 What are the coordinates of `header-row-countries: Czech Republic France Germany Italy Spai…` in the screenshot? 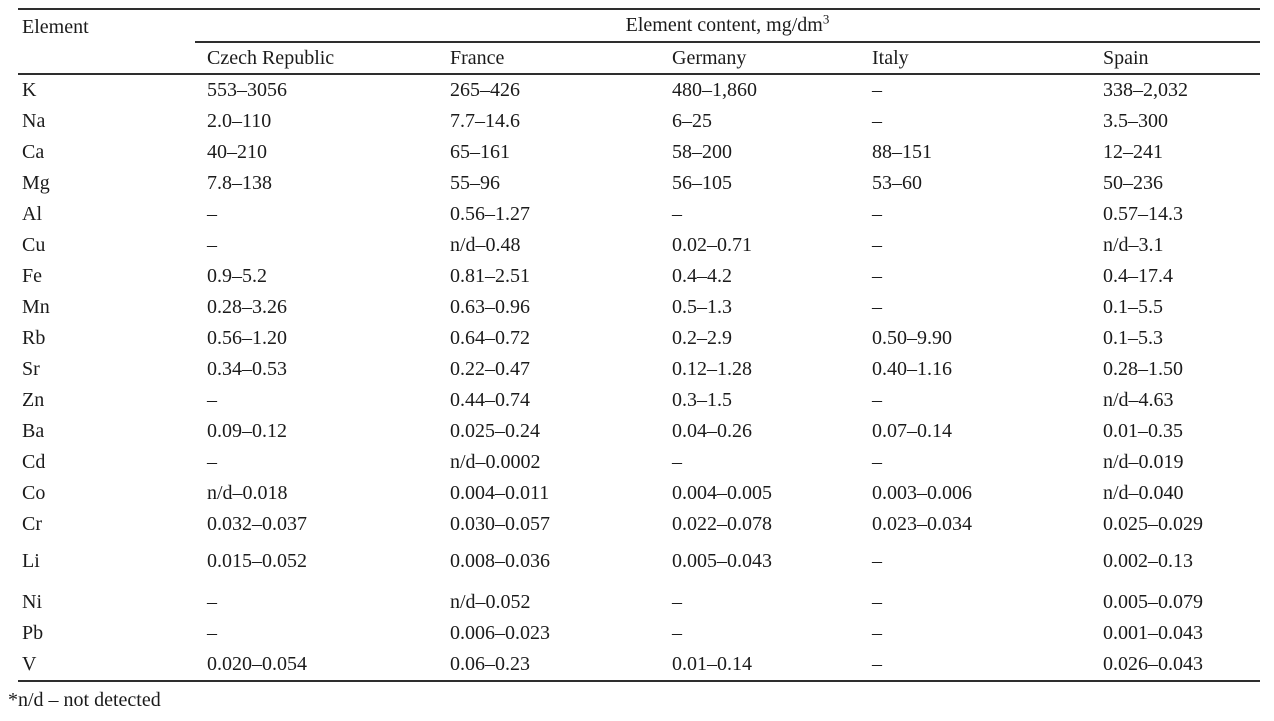 It's located at (639, 58).